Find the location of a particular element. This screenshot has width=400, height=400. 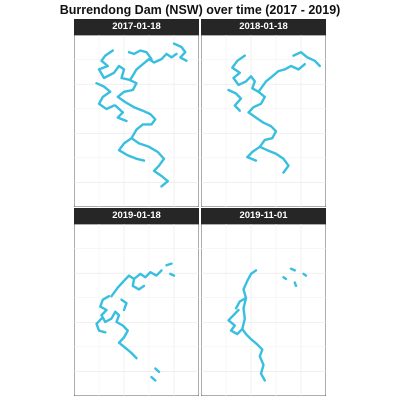

facet-panel-2018-01-18: 2018-01-18 is located at coordinates (263, 113).